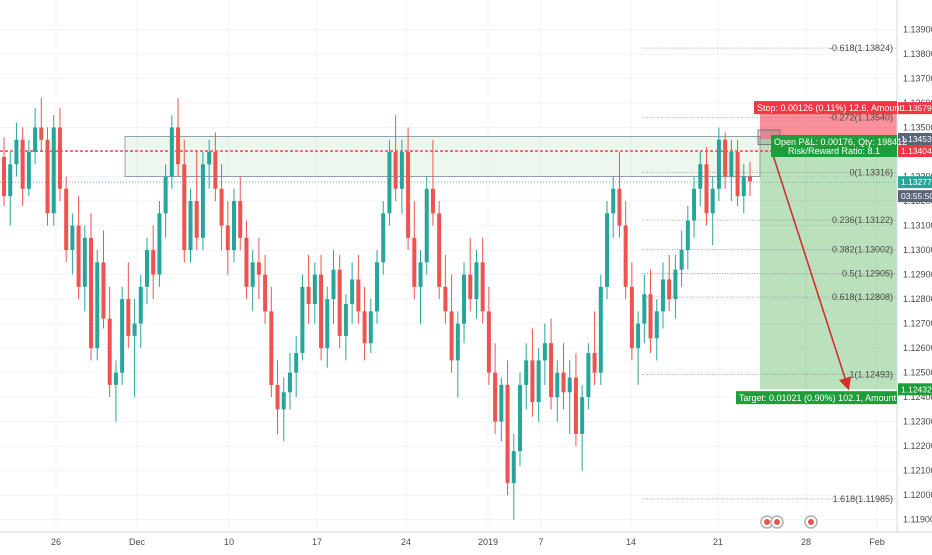  What do you see at coordinates (442, 156) in the screenshot?
I see `resistance-zone` at bounding box center [442, 156].